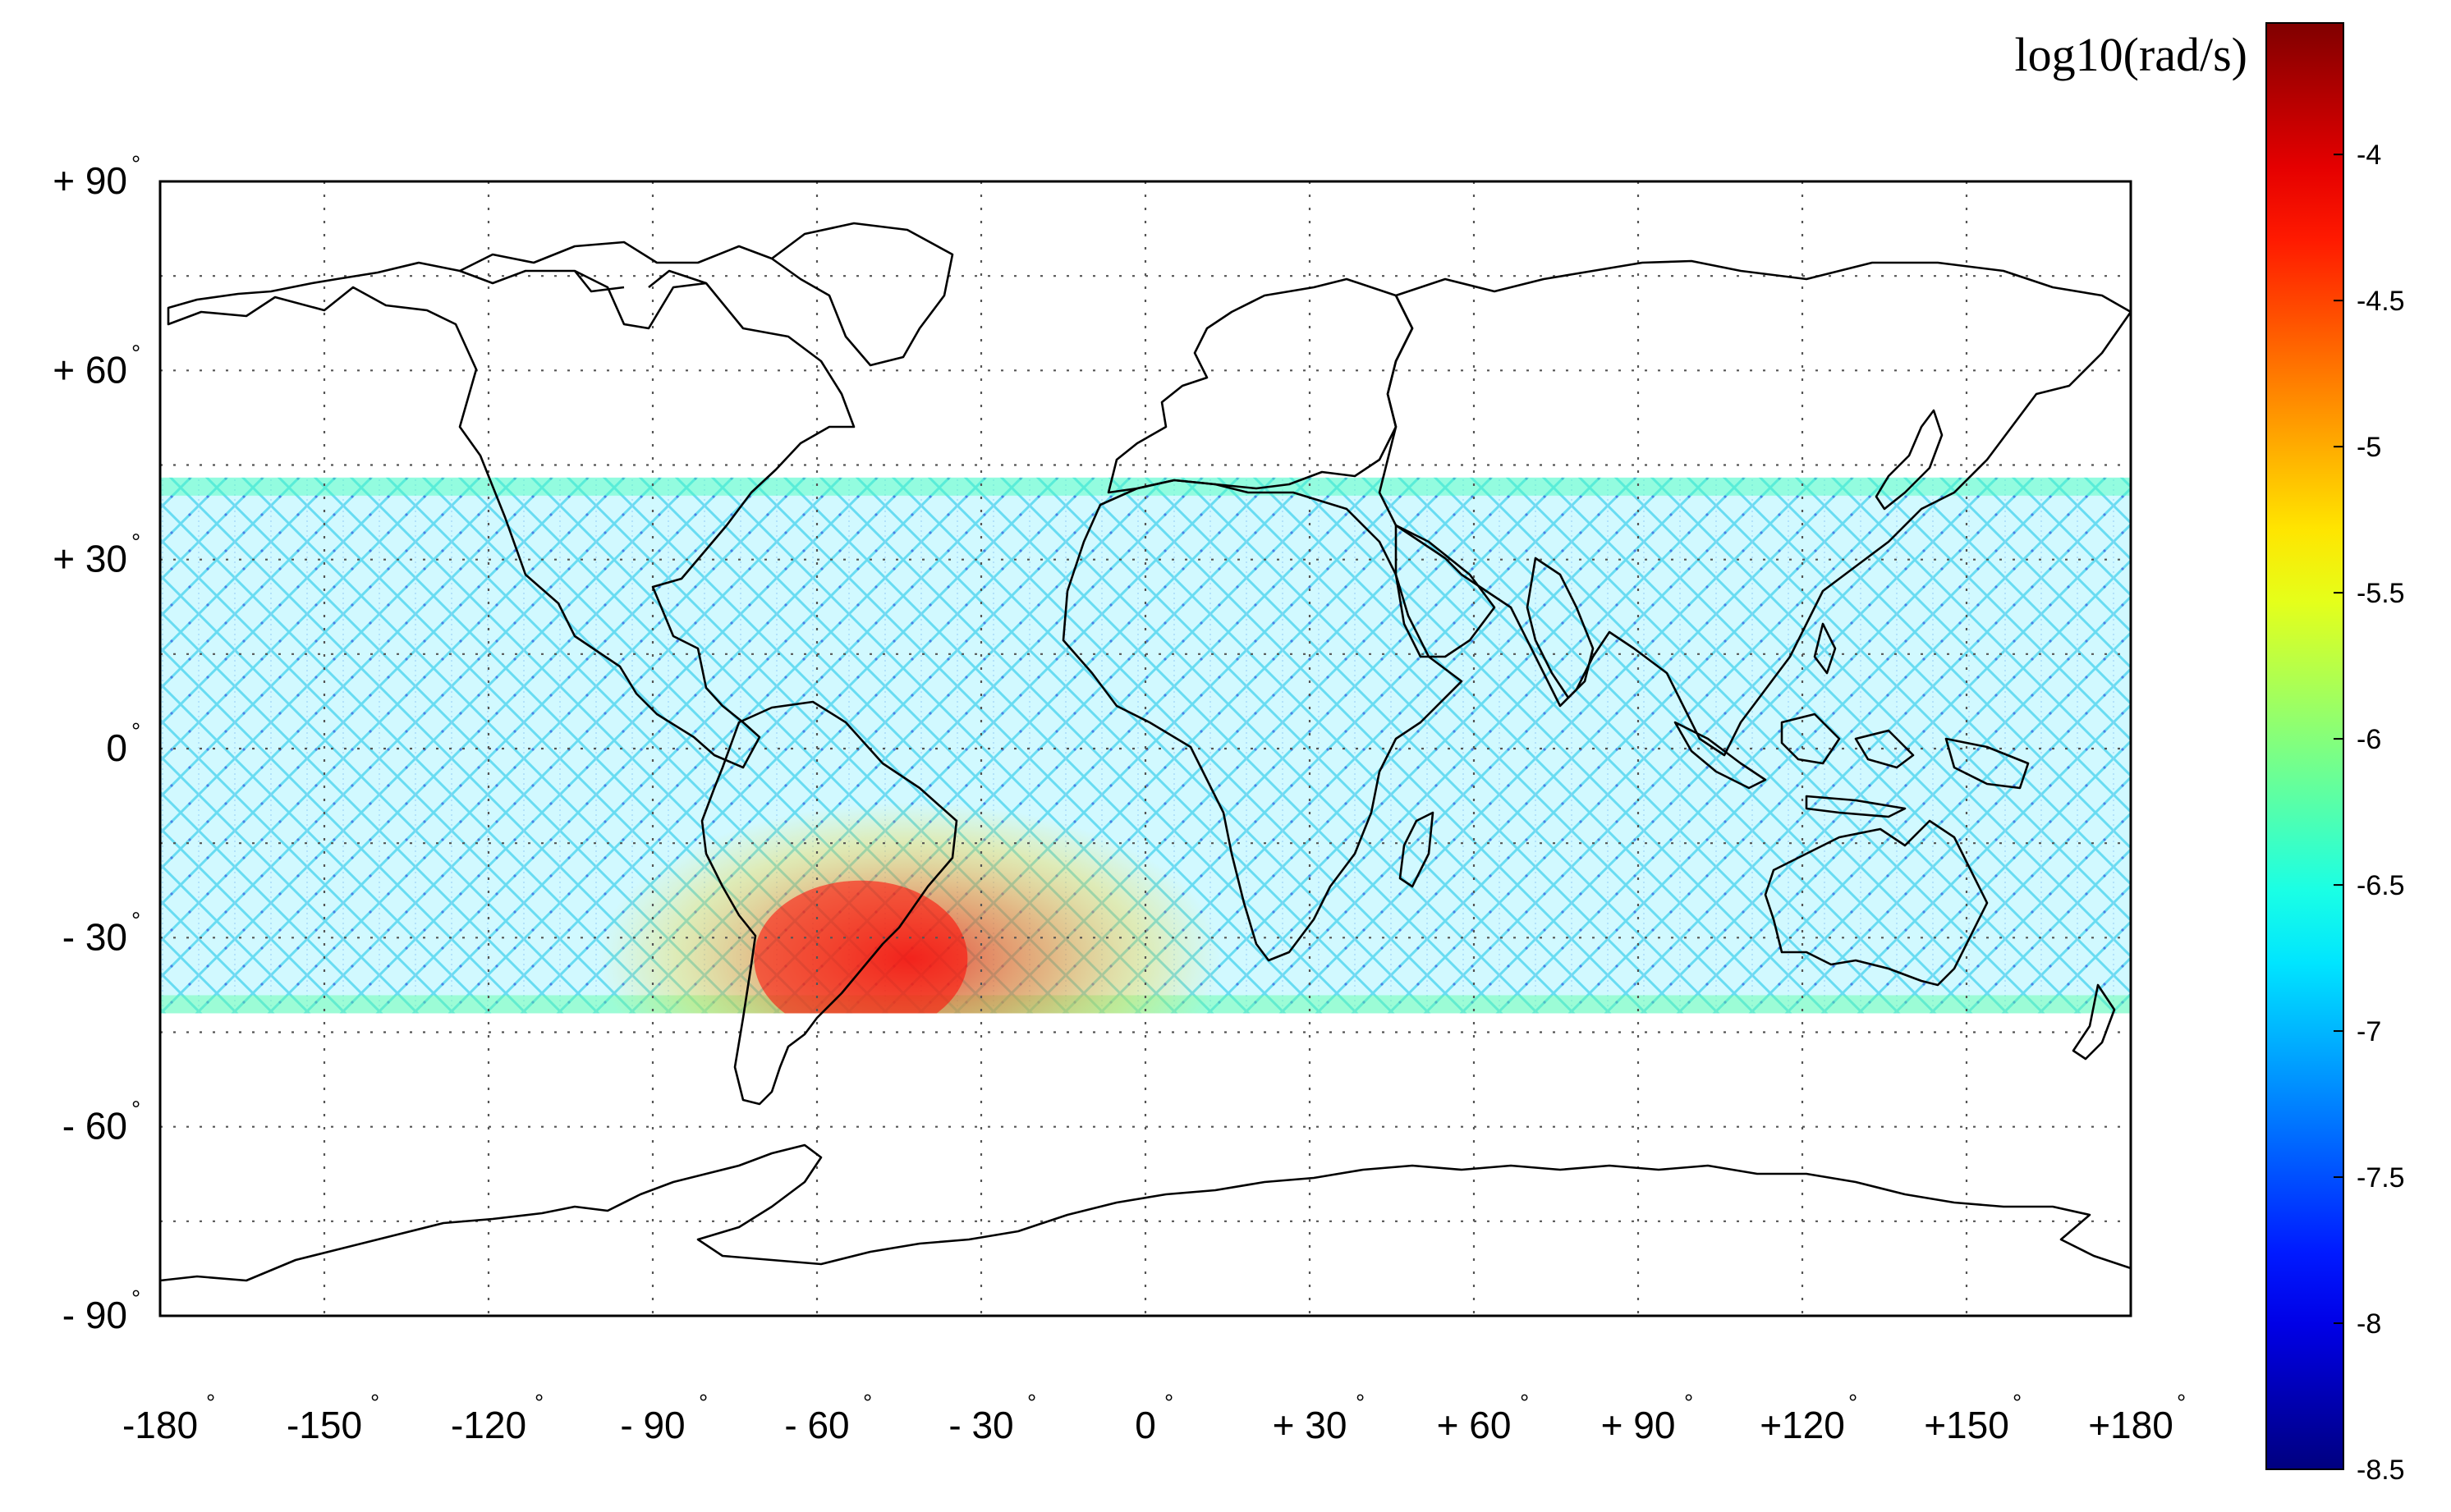  I want to click on y-tick-label: 0, so click(117, 747).